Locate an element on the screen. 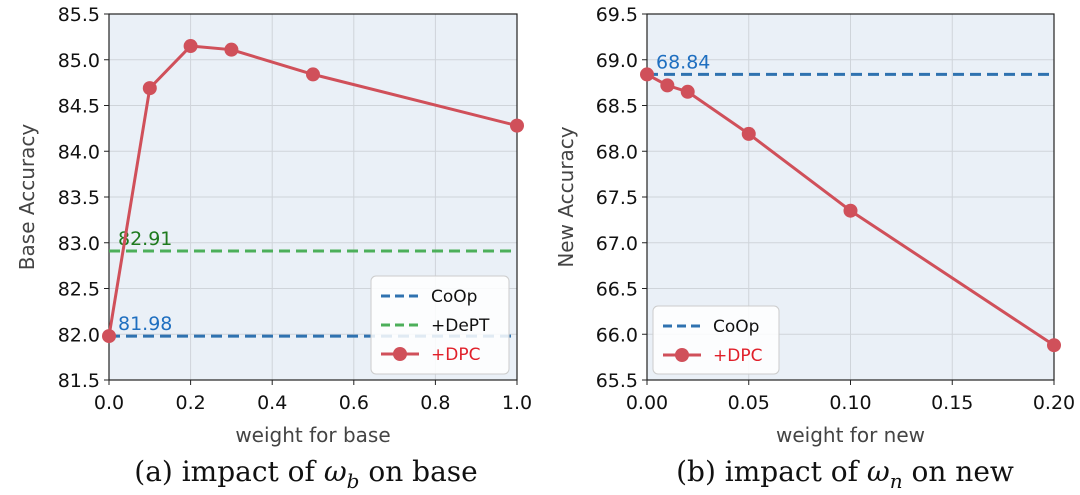  x-tick-label: 0.2 is located at coordinates (190, 403).